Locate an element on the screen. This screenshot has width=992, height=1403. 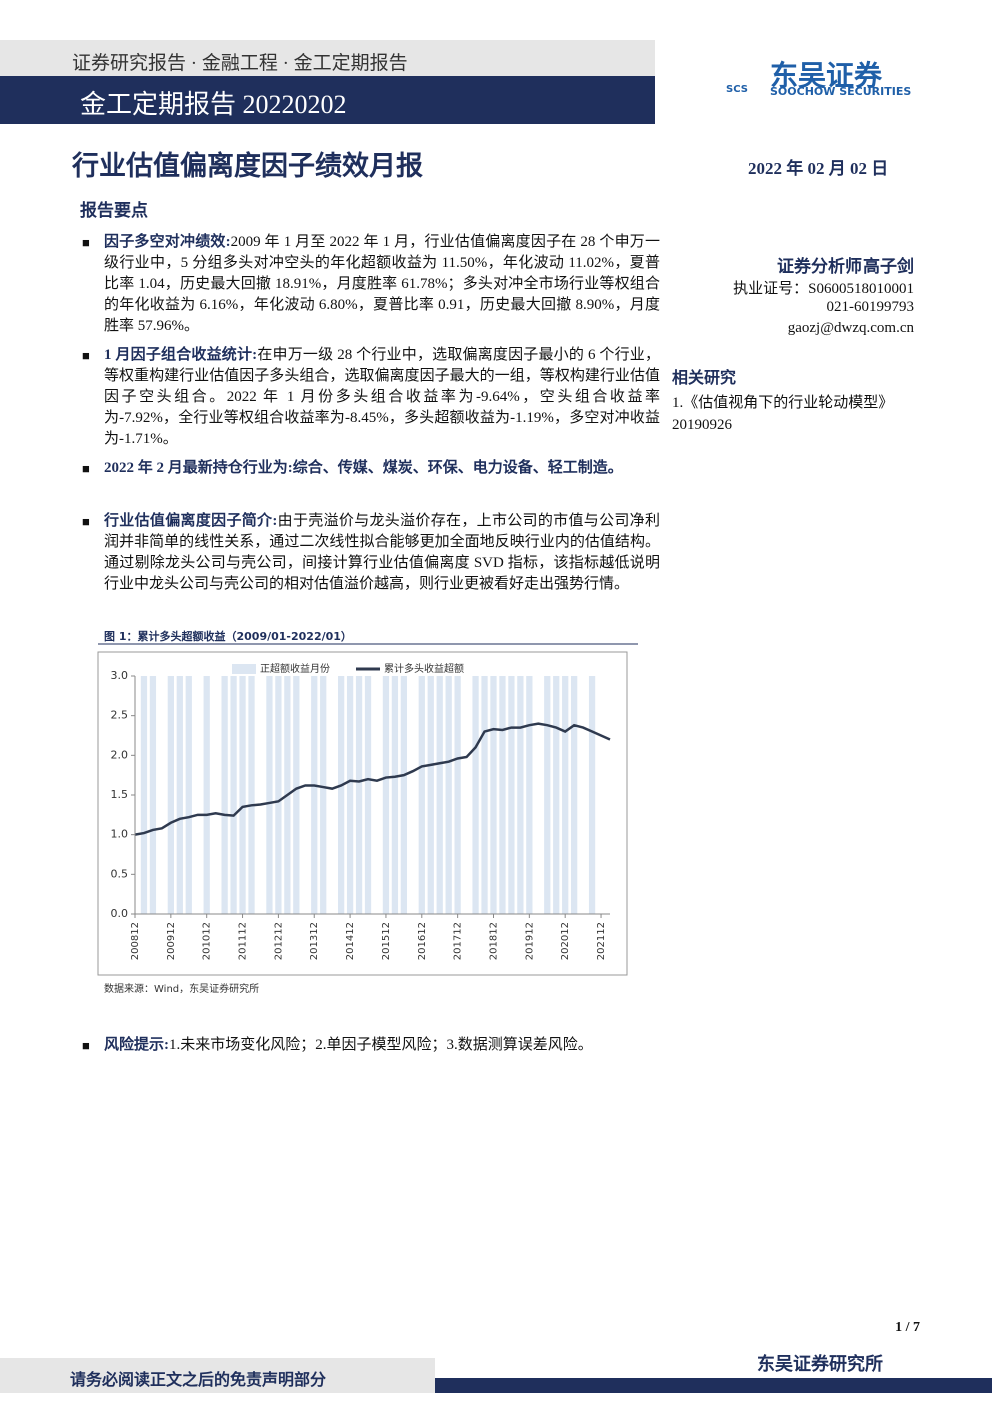
chart-source: 数据来源：Wind，东吴证券研究所 is located at coordinates (181, 988).